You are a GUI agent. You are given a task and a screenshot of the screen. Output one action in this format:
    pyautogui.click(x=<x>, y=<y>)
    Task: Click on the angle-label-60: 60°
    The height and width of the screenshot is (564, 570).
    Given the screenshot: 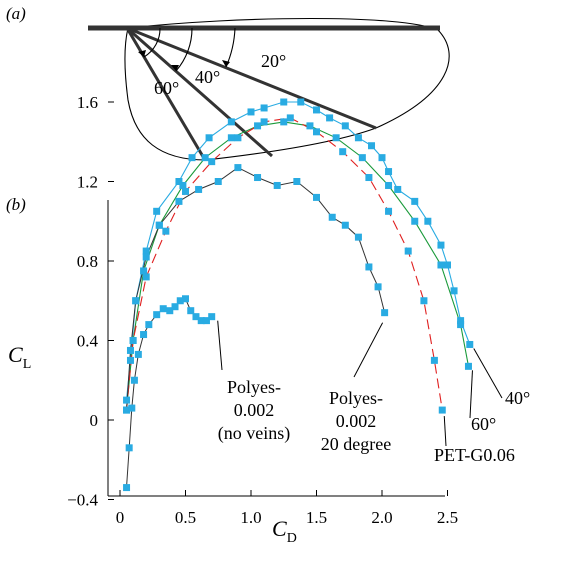 What is the action you would take?
    pyautogui.click(x=166, y=88)
    